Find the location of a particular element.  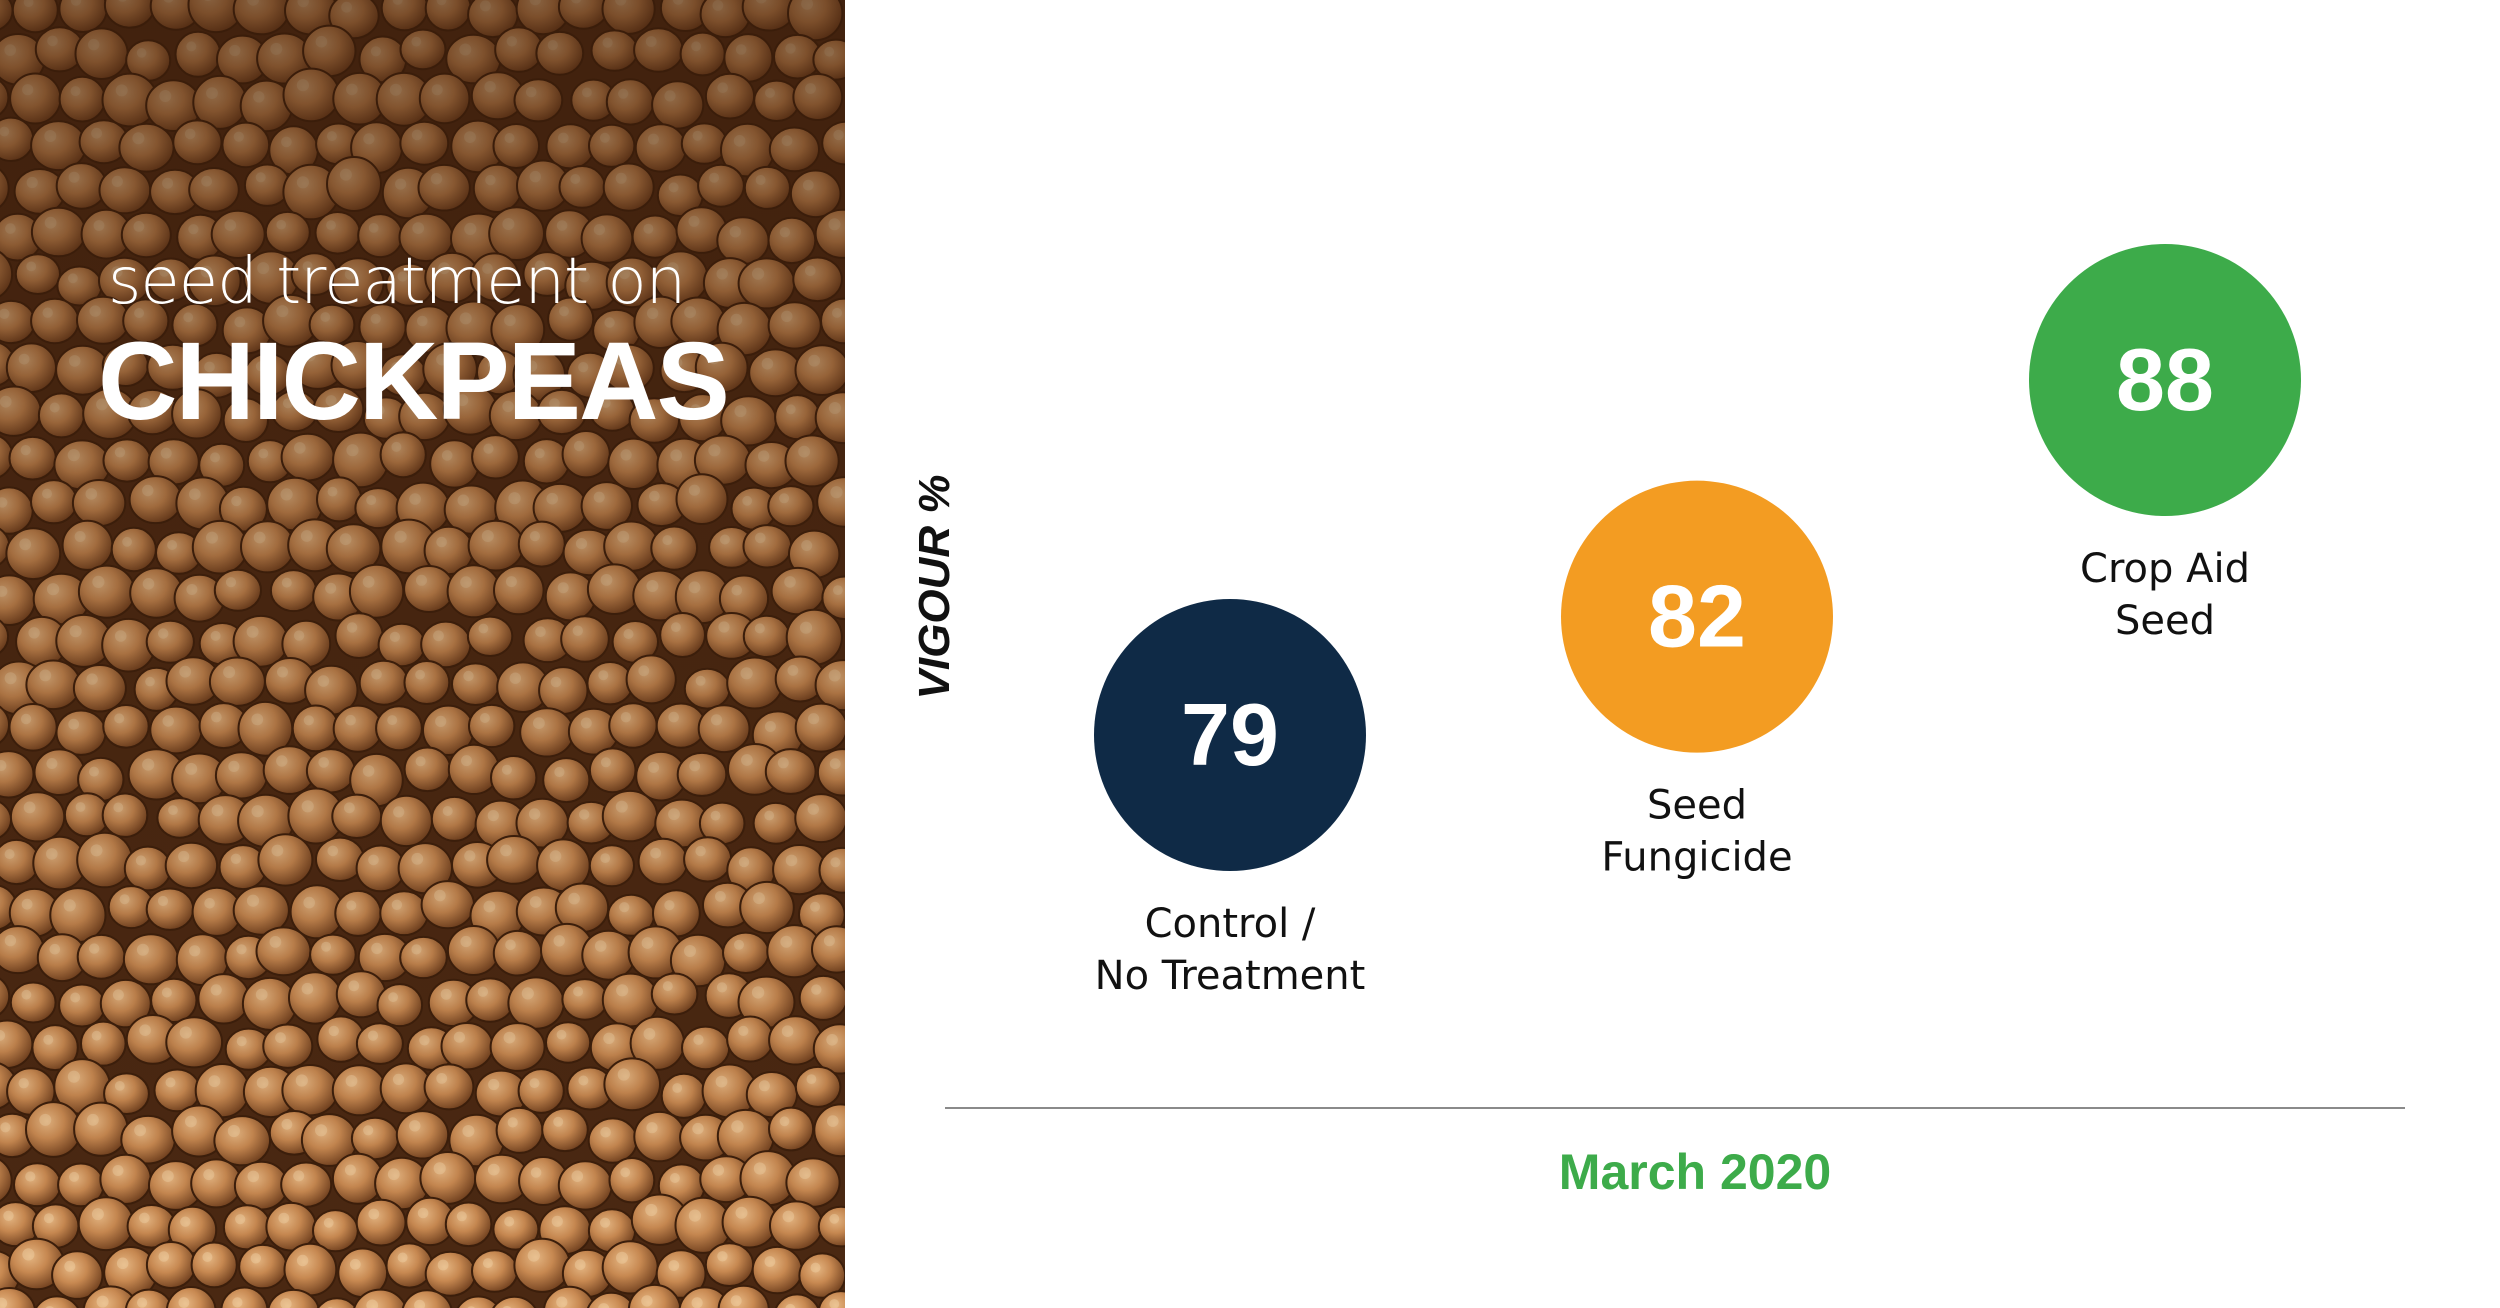

data-label-2: 82 is located at coordinates (1697, 616).